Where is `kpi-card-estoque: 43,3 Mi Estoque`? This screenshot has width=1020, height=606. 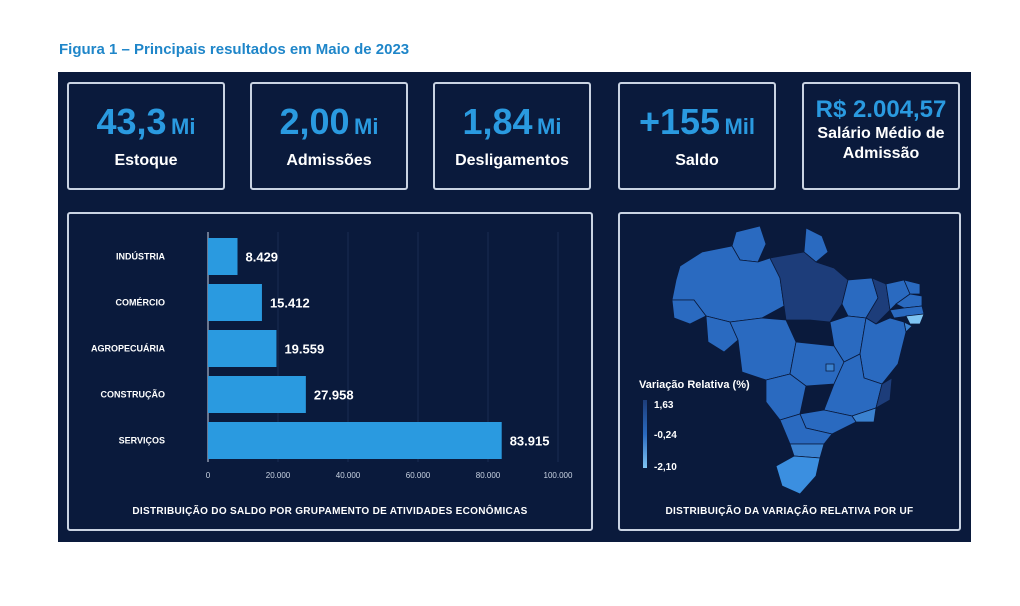
kpi-card-estoque: 43,3 Mi Estoque is located at coordinates (146, 136).